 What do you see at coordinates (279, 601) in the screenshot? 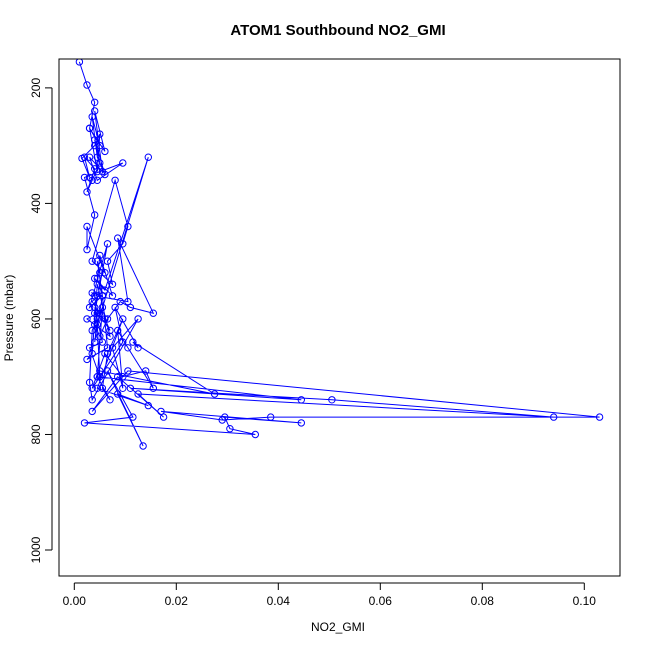
I see `x-tick-label: 0.04` at bounding box center [279, 601].